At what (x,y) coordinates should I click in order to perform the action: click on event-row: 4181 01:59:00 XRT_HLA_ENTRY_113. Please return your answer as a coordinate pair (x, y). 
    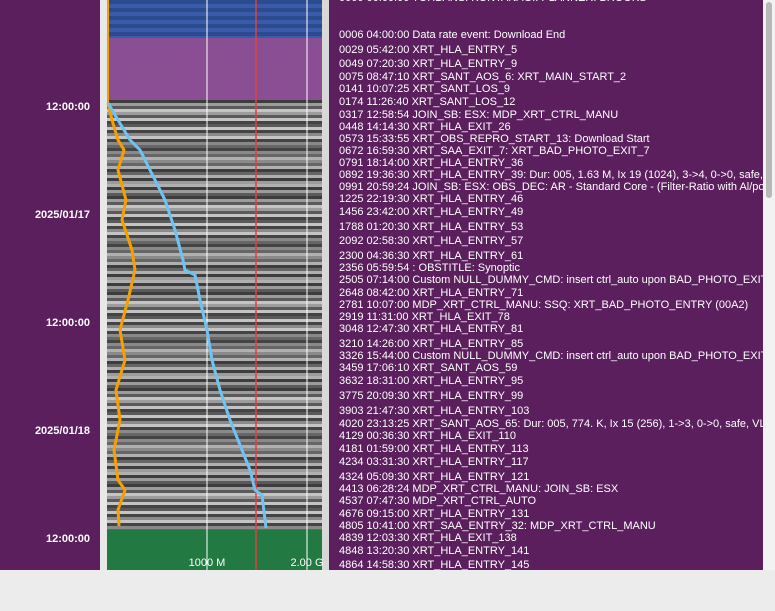
    Looking at the image, I should click on (434, 449).